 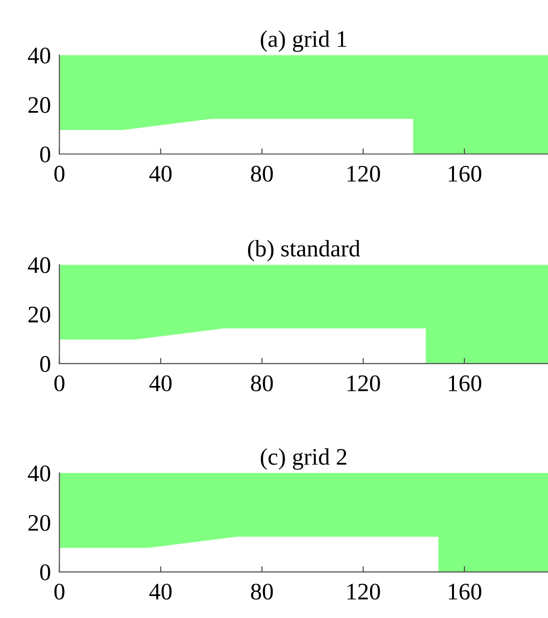 What do you see at coordinates (303, 41) in the screenshot?
I see `chart-title: (a) grid 1` at bounding box center [303, 41].